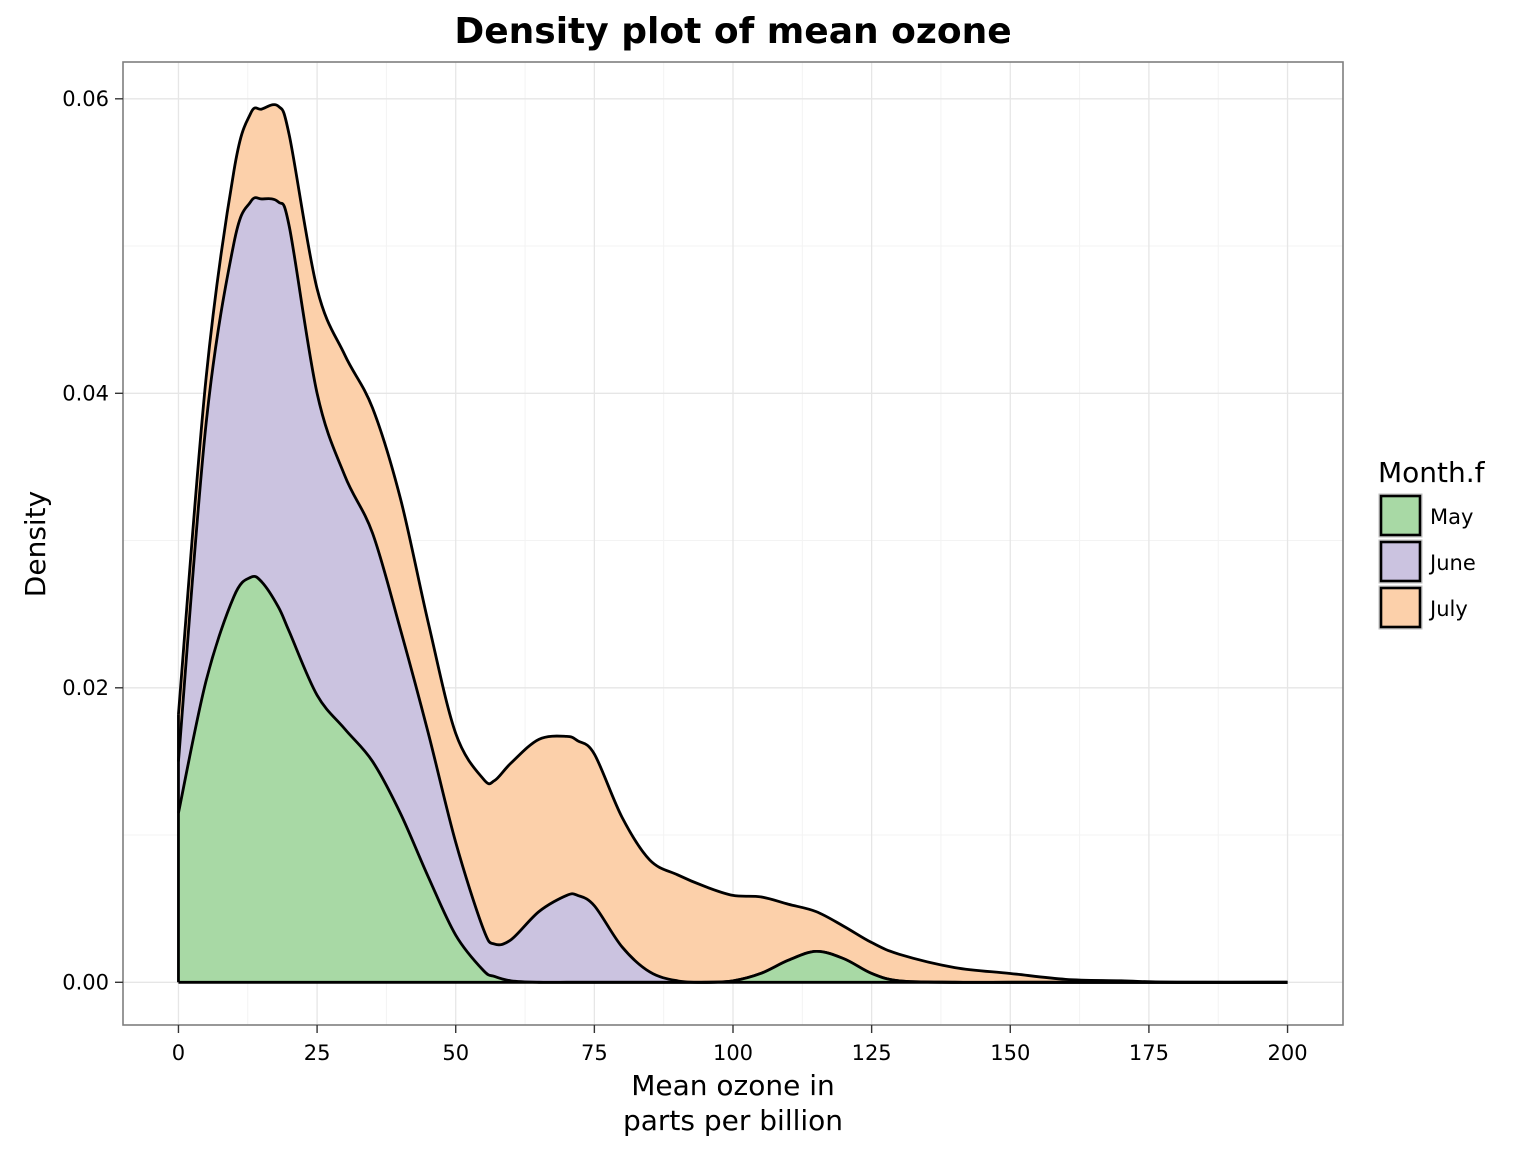  I want to click on y-tick-label: 0.02, so click(85, 688).